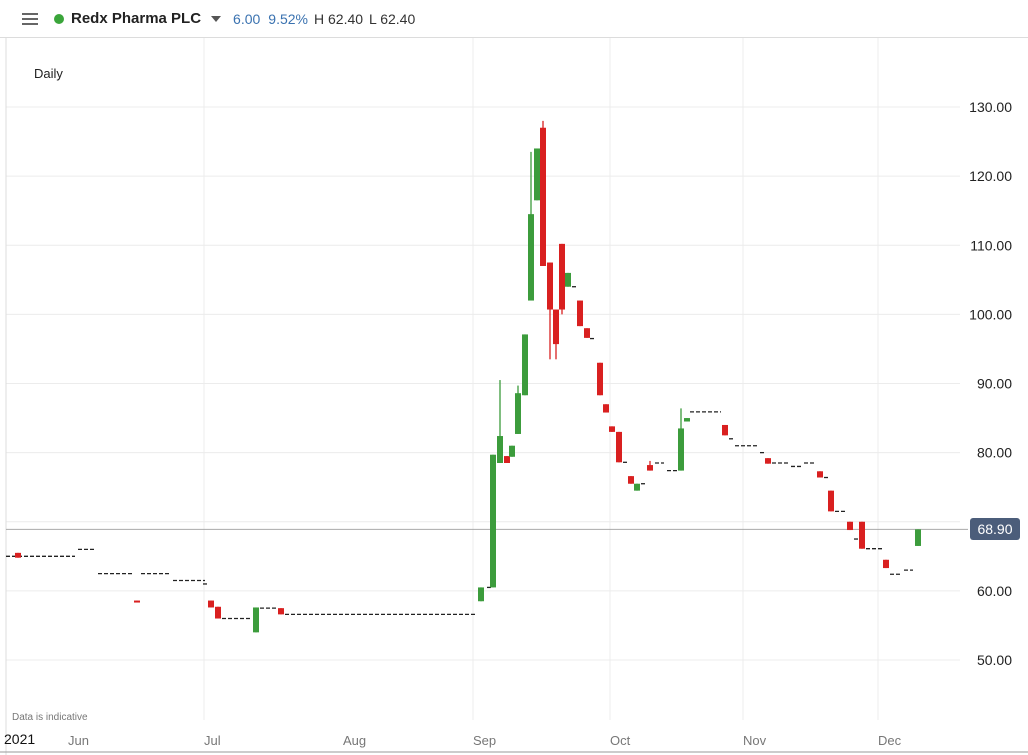 The height and width of the screenshot is (755, 1028). I want to click on instrument-dropdown-caret-icon, so click(216, 18).